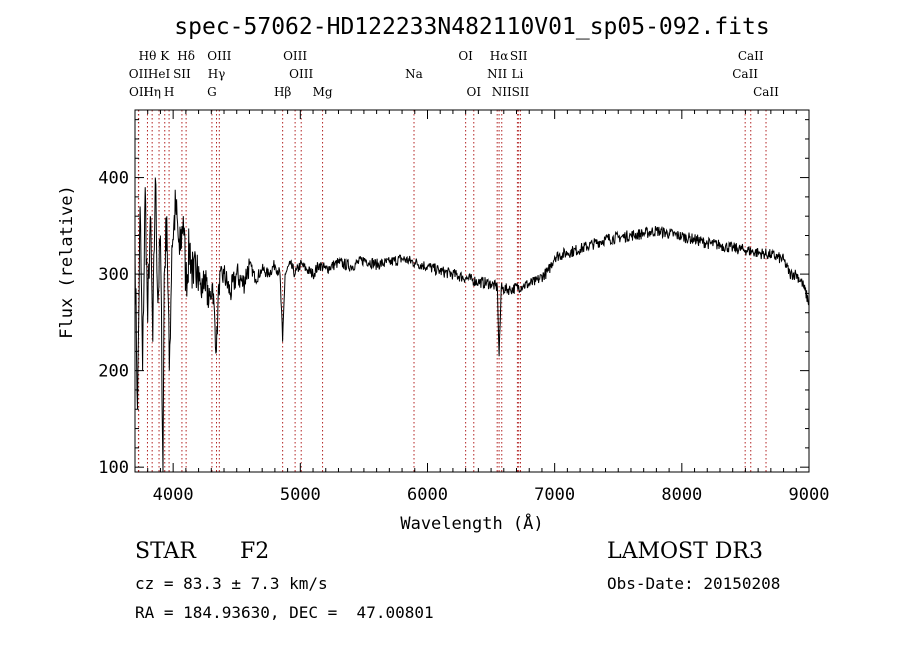 This screenshot has width=900, height=649. Describe the element at coordinates (152, 92) in the screenshot. I see `line-marker-label: Hη` at that location.